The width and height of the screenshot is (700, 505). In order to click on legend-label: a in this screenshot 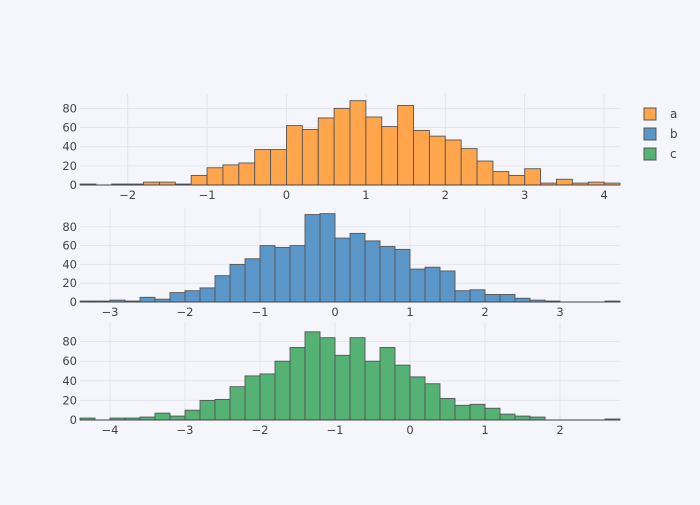, I will do `click(673, 114)`.